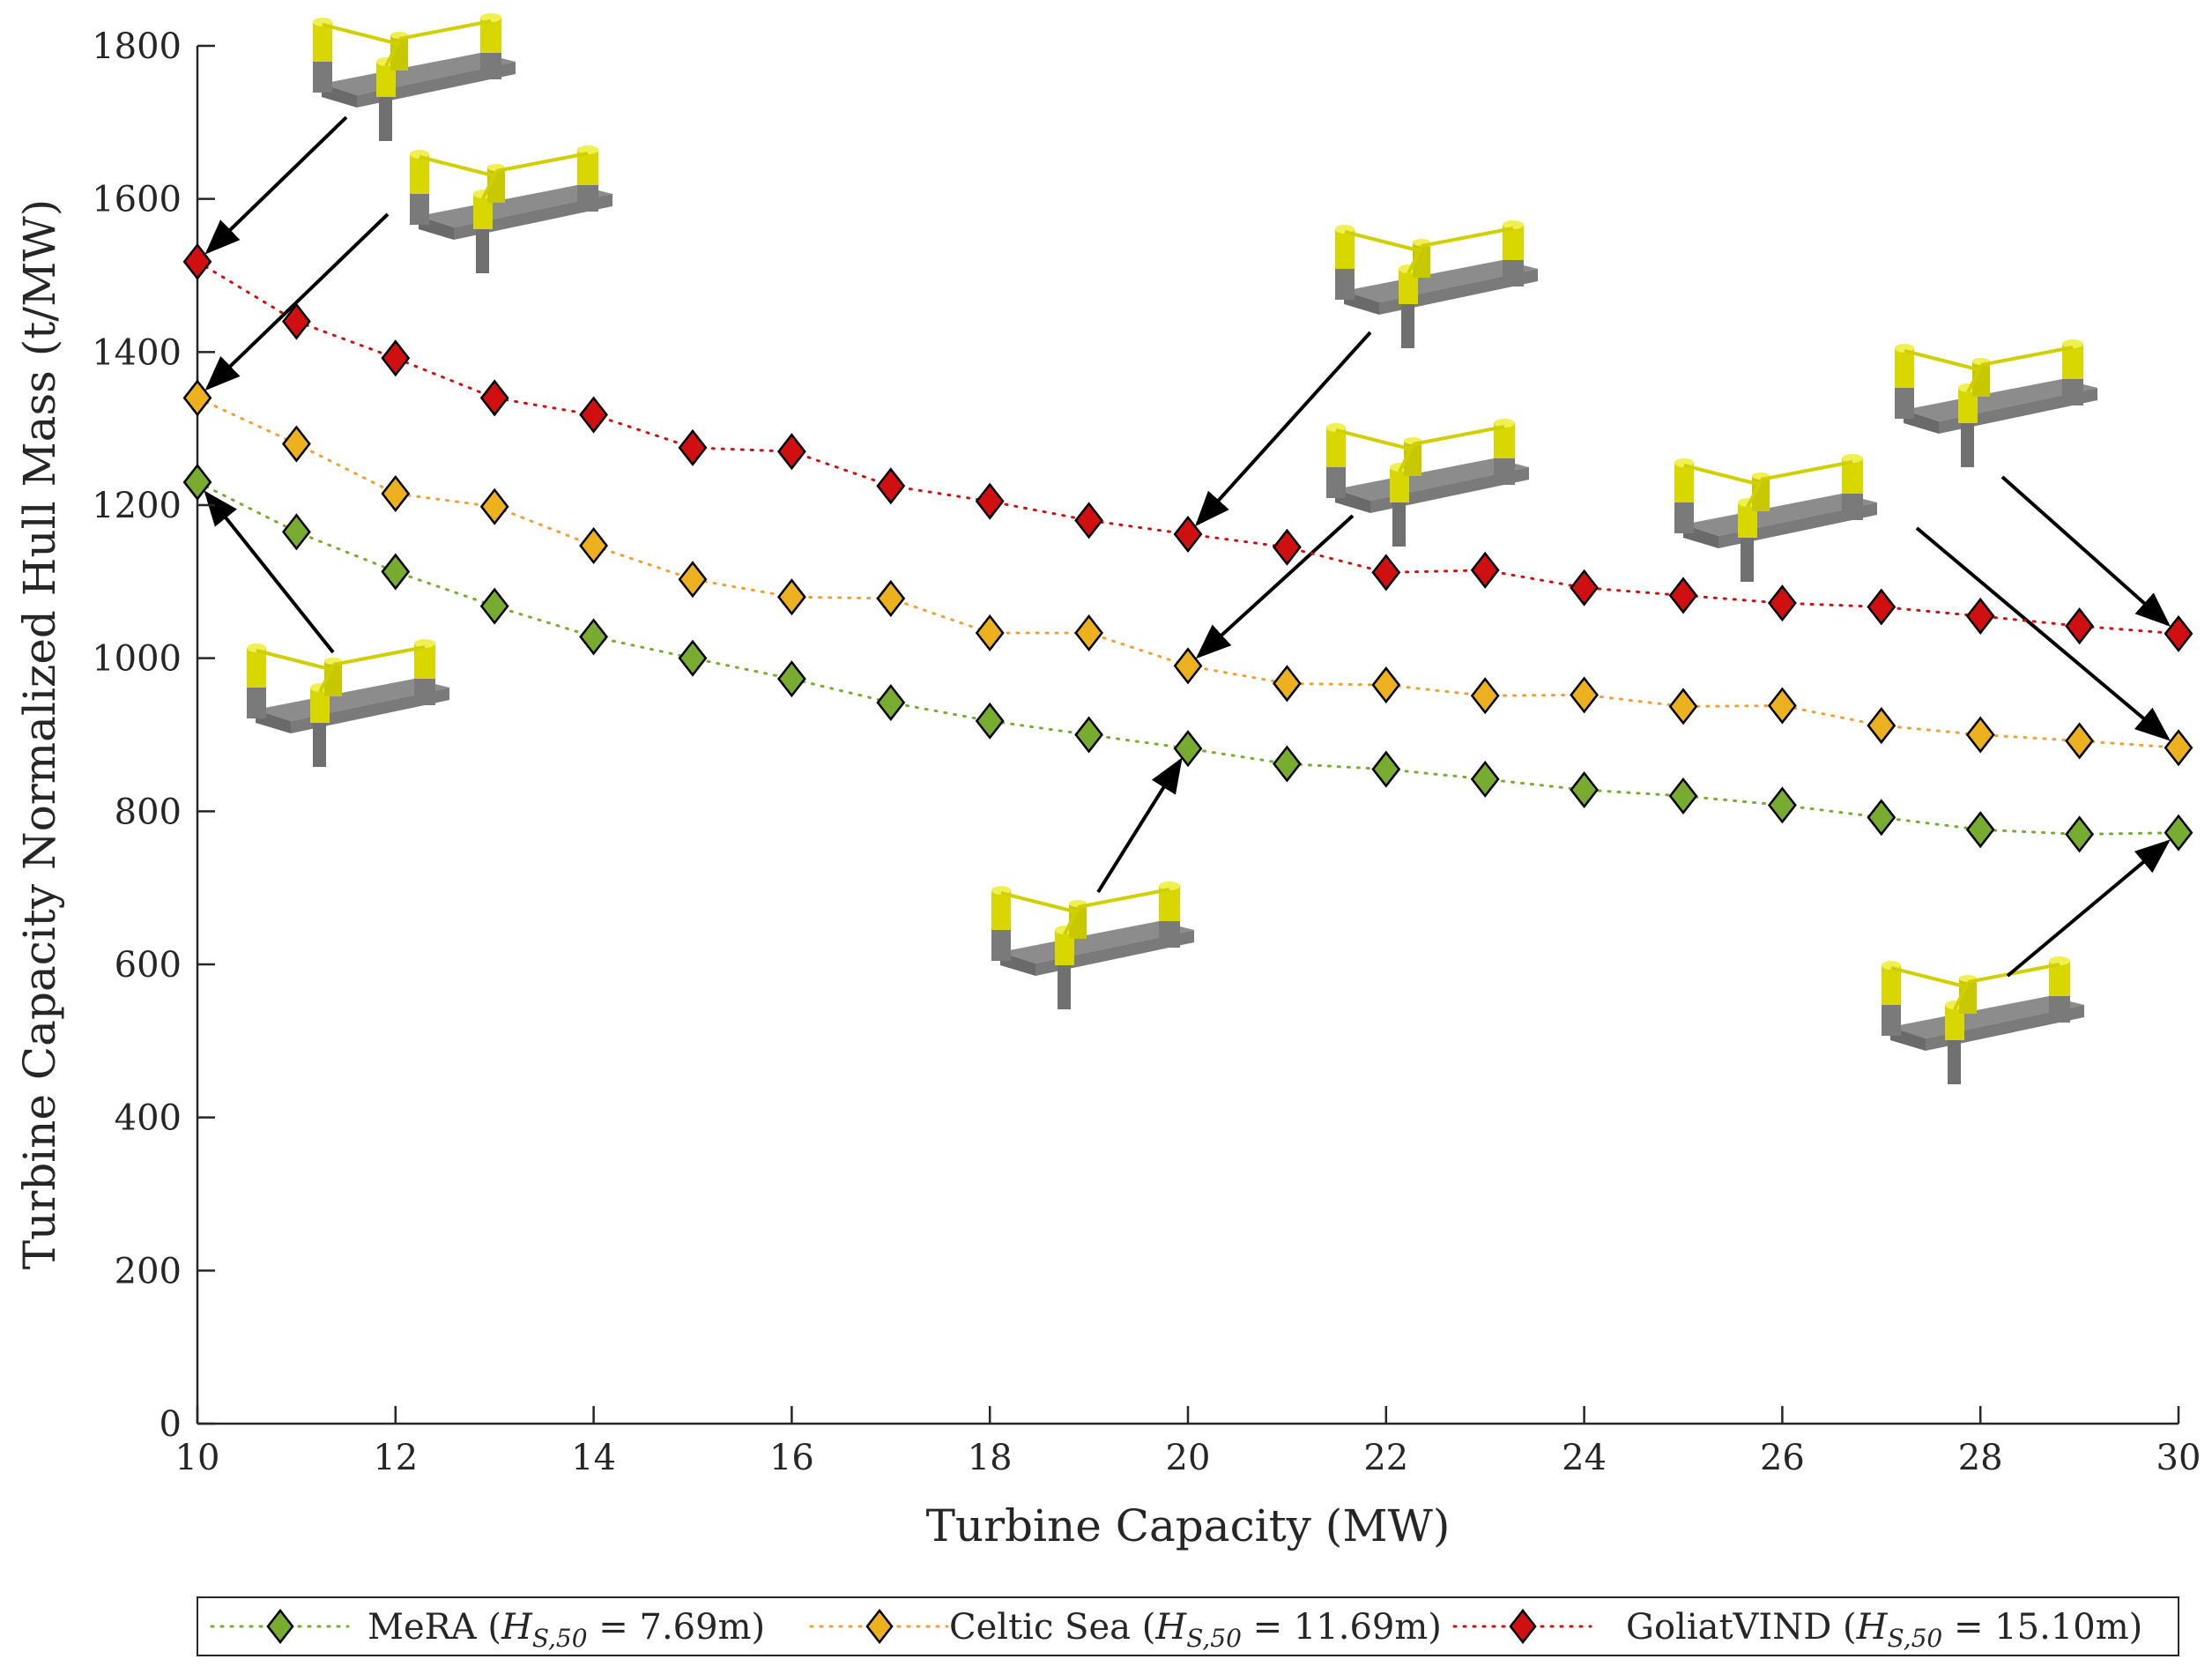 The width and height of the screenshot is (2212, 1674). Describe the element at coordinates (396, 1458) in the screenshot. I see `x-tick-label: 12` at that location.